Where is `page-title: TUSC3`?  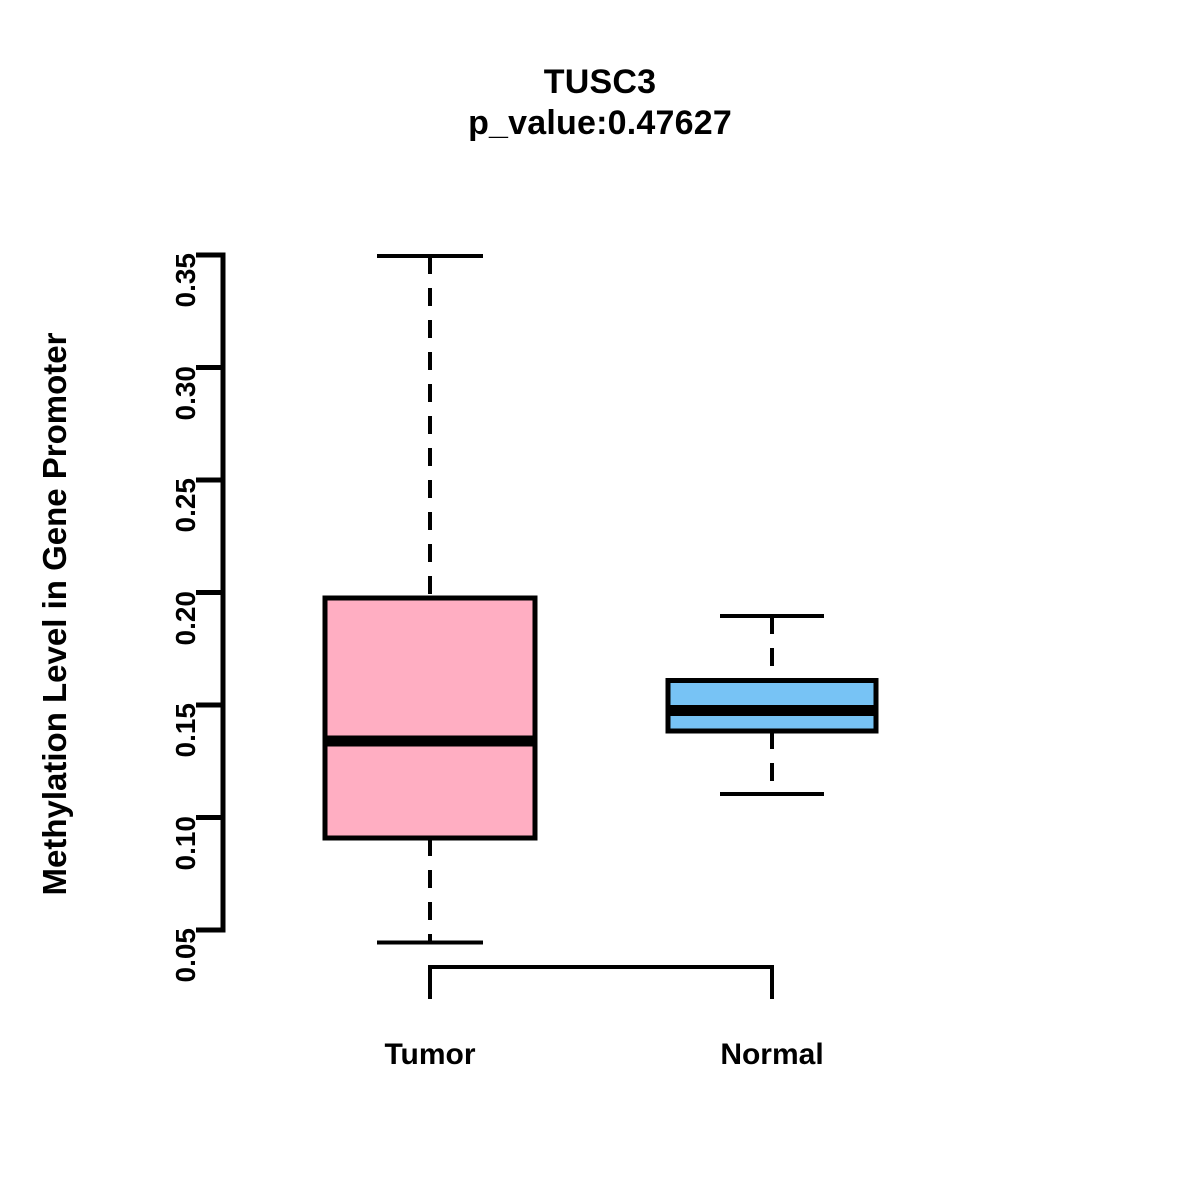
page-title: TUSC3 is located at coordinates (600, 82).